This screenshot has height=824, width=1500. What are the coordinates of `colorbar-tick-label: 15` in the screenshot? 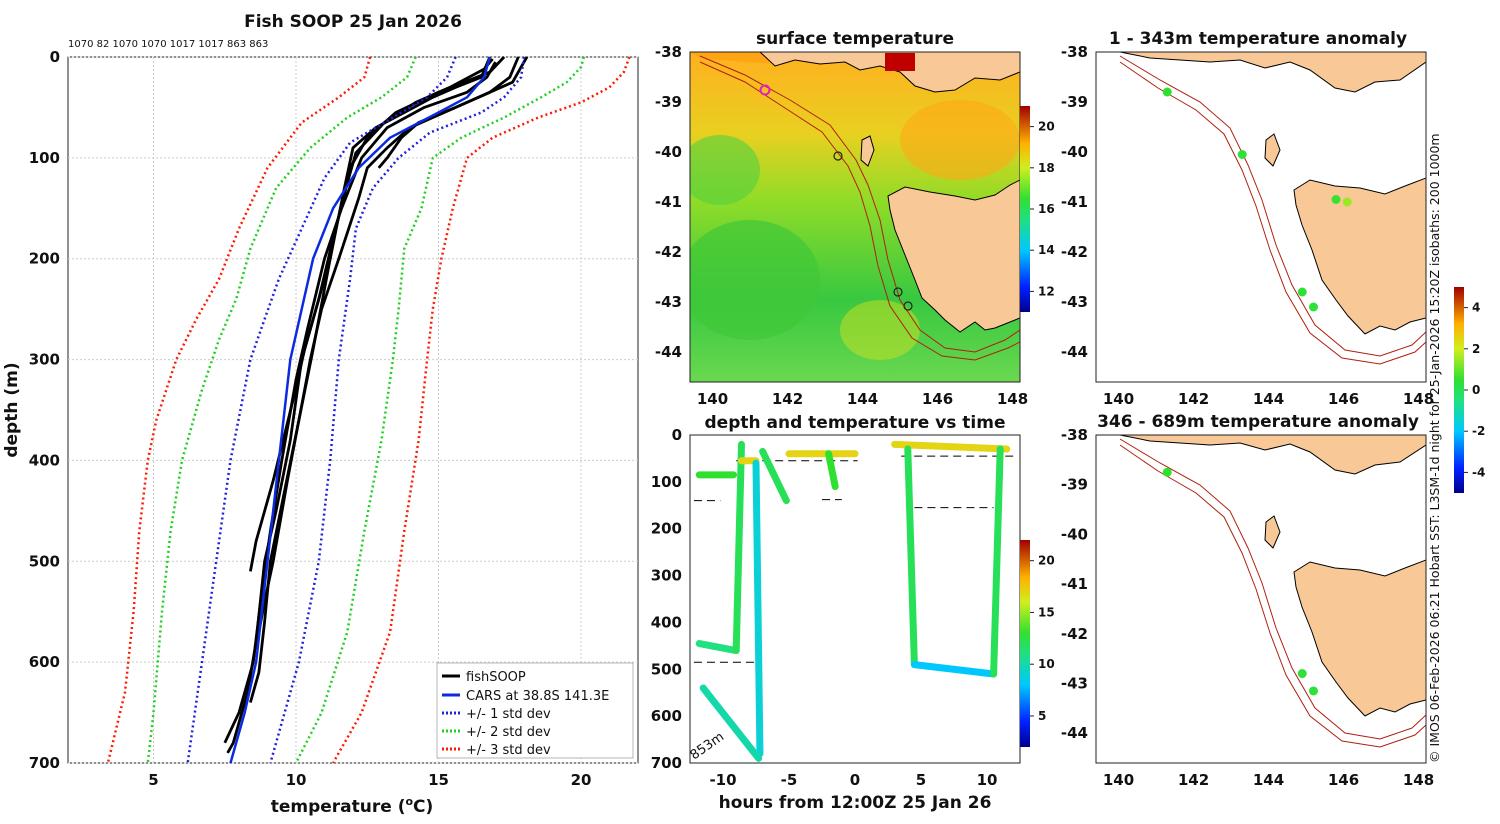 It's located at (1046, 612).